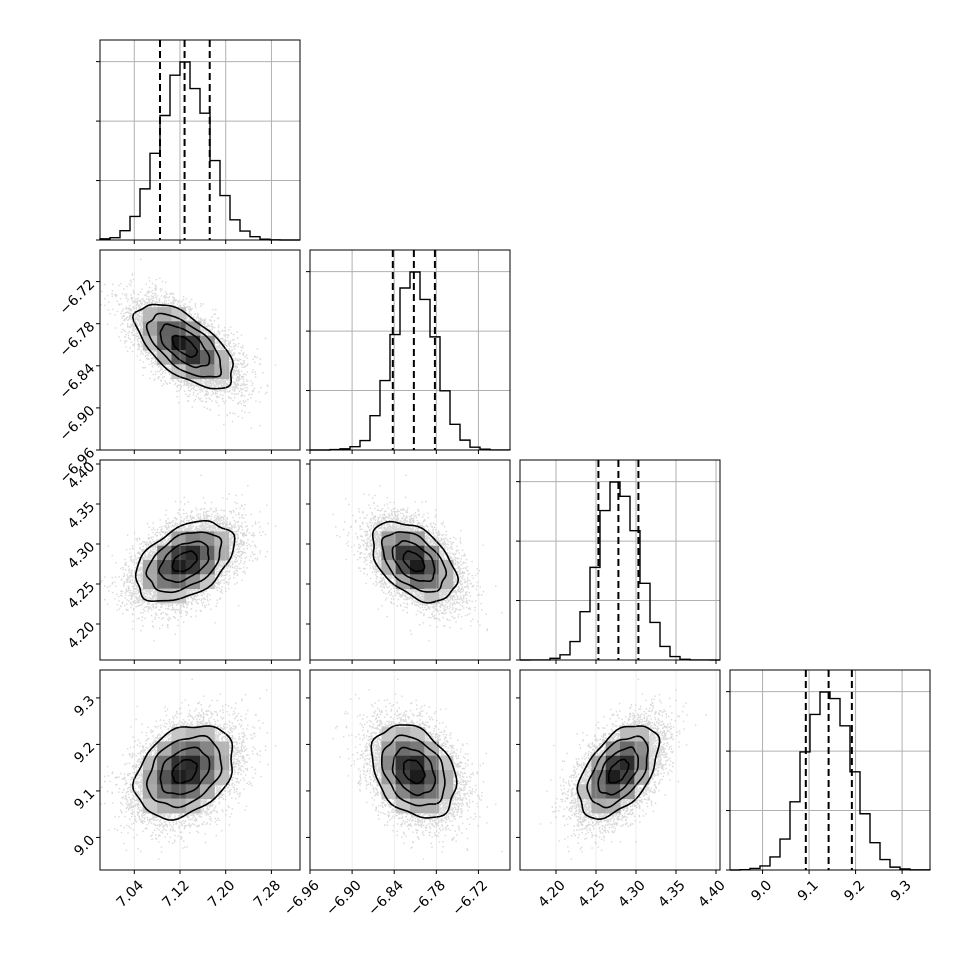 The image size is (970, 970). Describe the element at coordinates (221, 893) in the screenshot. I see `x-tick-label-0-2: 7.20` at that location.